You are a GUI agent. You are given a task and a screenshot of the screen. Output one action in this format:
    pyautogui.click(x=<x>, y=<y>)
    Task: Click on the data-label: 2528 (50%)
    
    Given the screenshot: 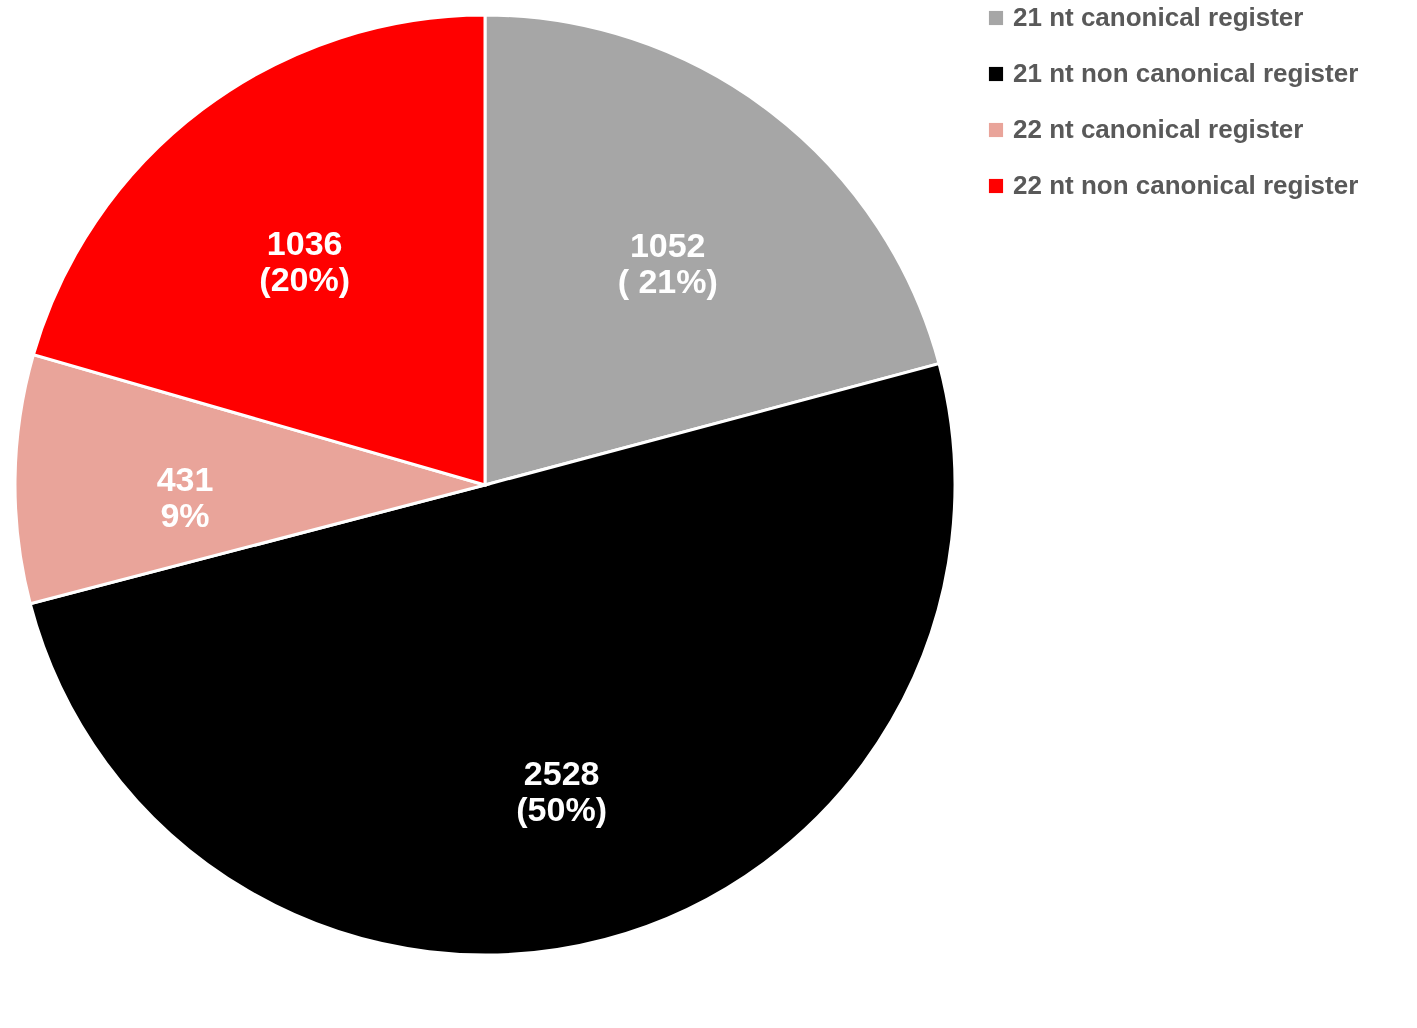 What is the action you would take?
    pyautogui.click(x=561, y=791)
    